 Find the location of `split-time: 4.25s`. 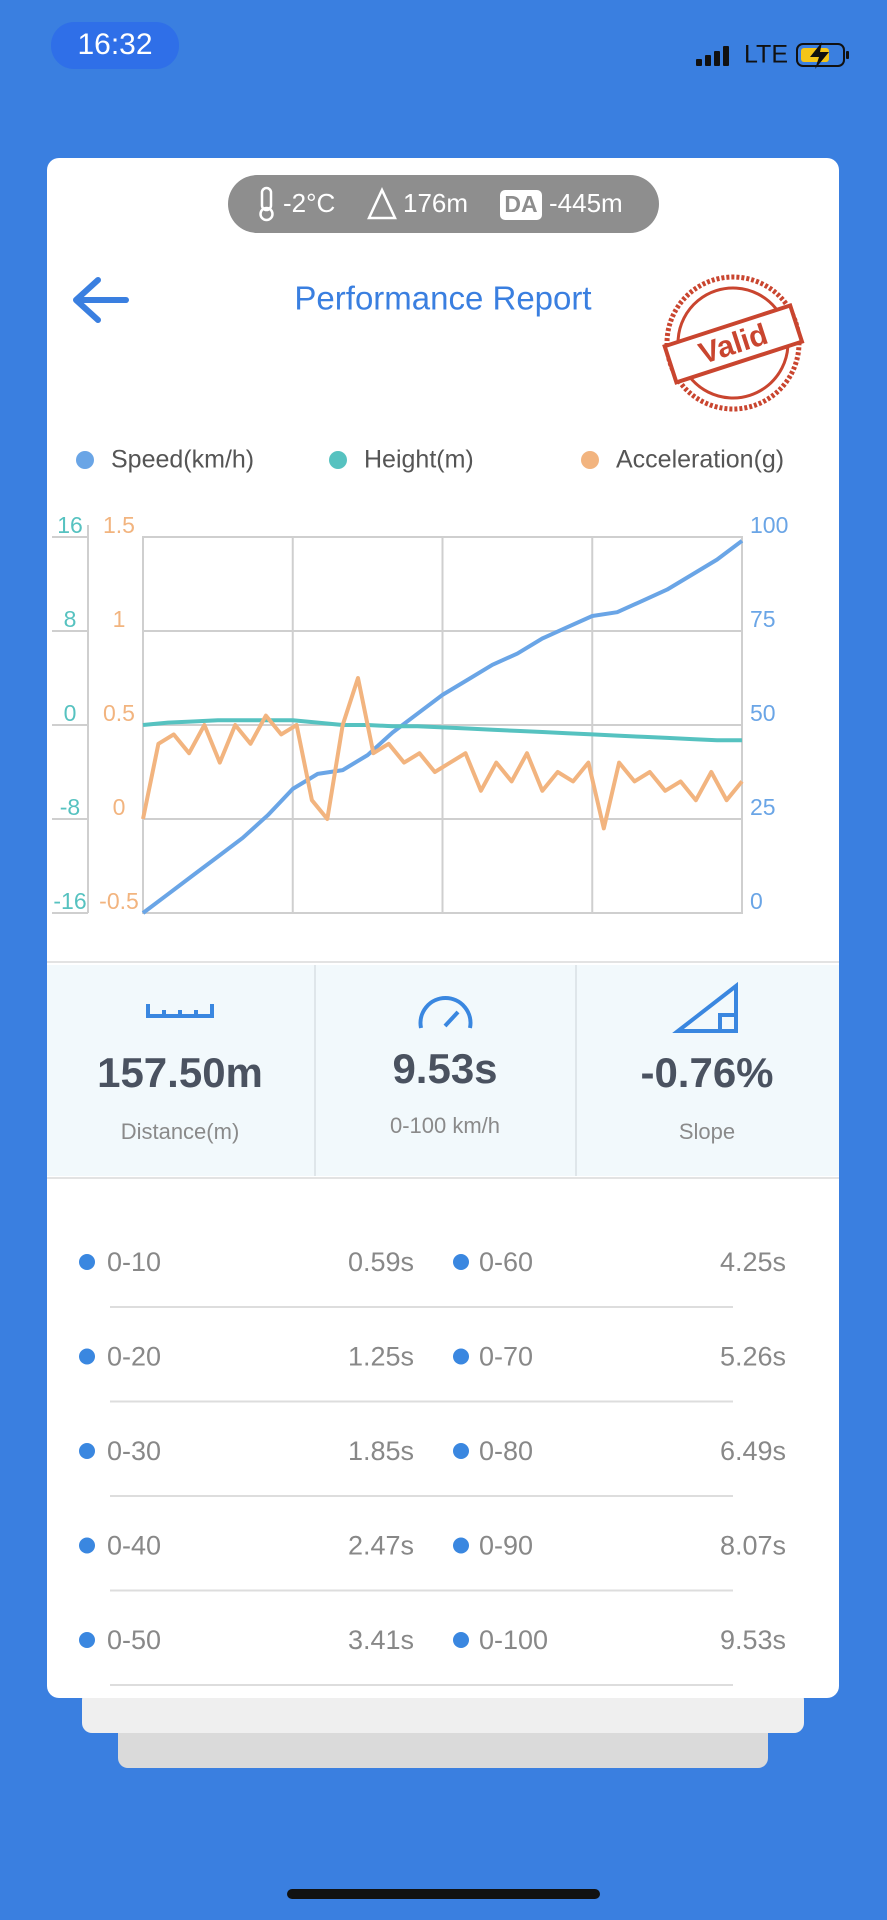

split-time: 4.25s is located at coordinates (753, 1262).